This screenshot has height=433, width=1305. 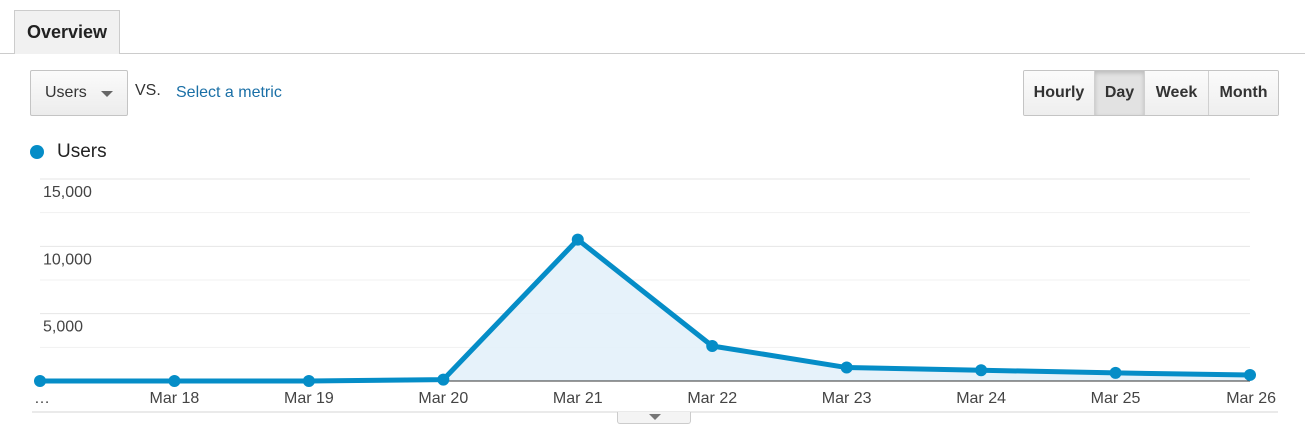 I want to click on y-tick-label: 5,000, so click(x=63, y=327).